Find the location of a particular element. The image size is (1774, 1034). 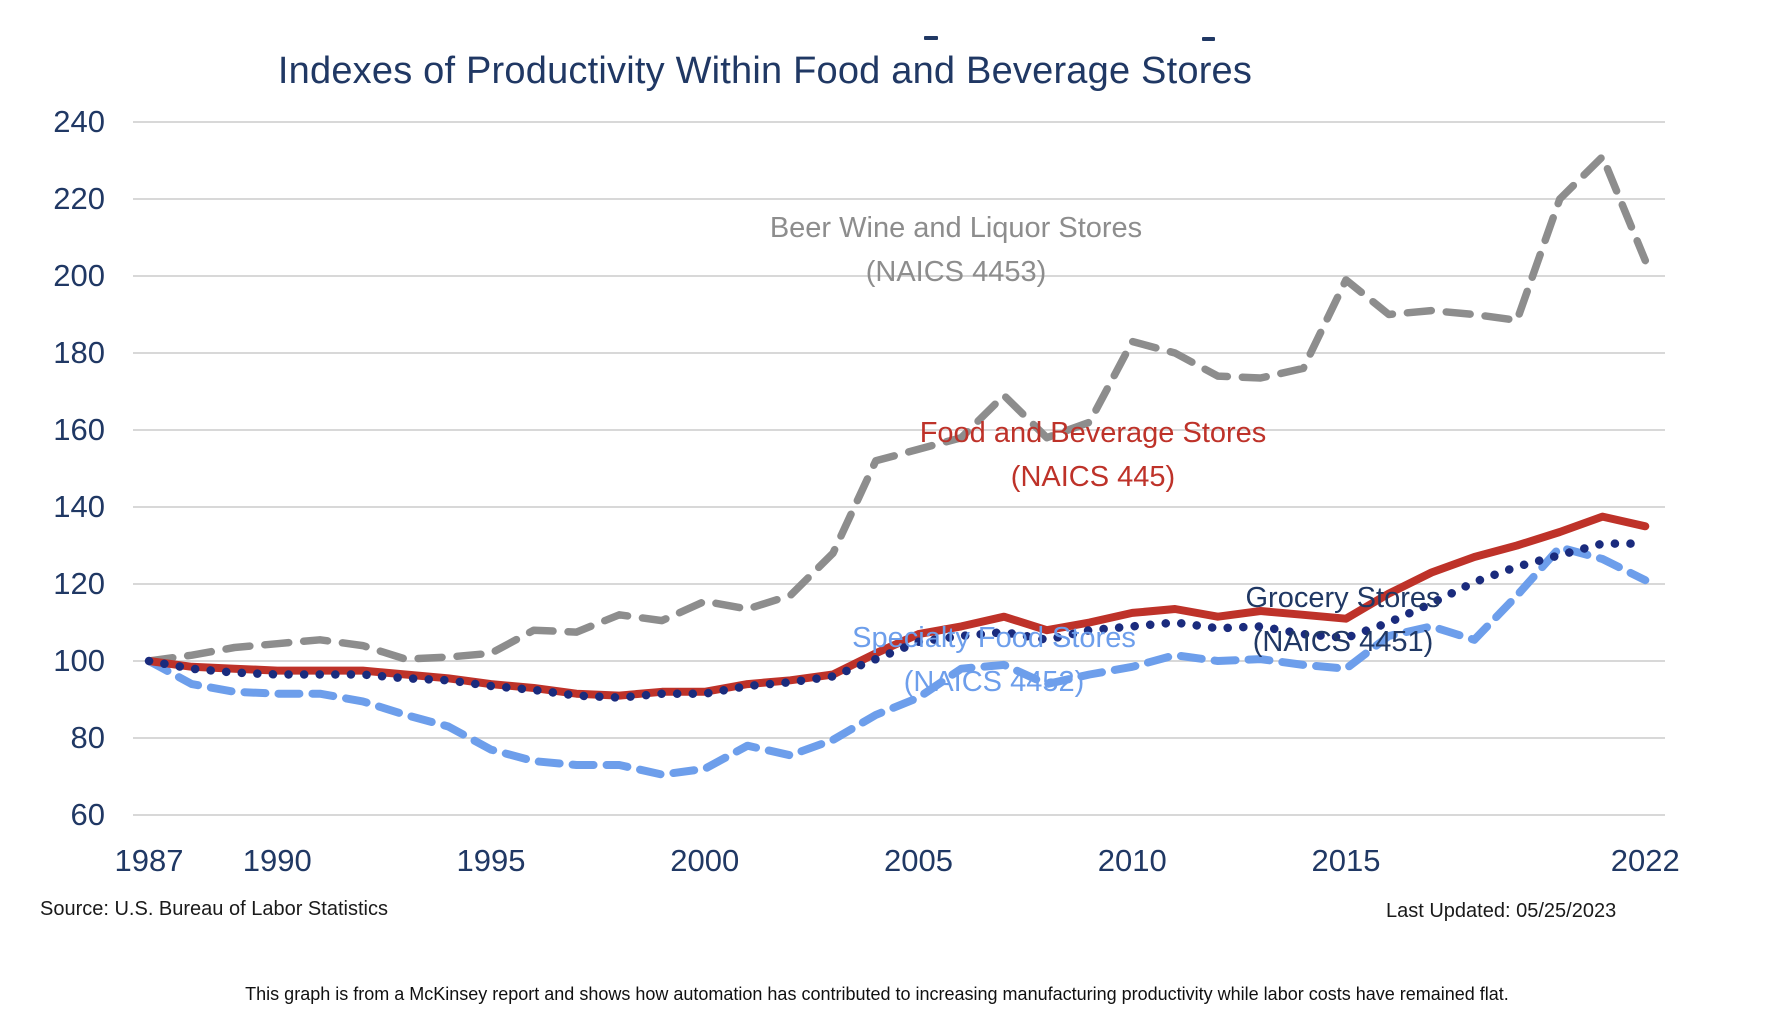

top-crop-artifact-left is located at coordinates (931, 38).